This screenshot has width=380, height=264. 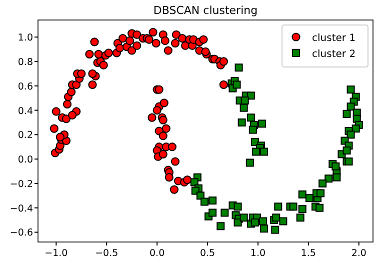 I want to click on y-tick-label: −0.2, so click(x=21, y=184).